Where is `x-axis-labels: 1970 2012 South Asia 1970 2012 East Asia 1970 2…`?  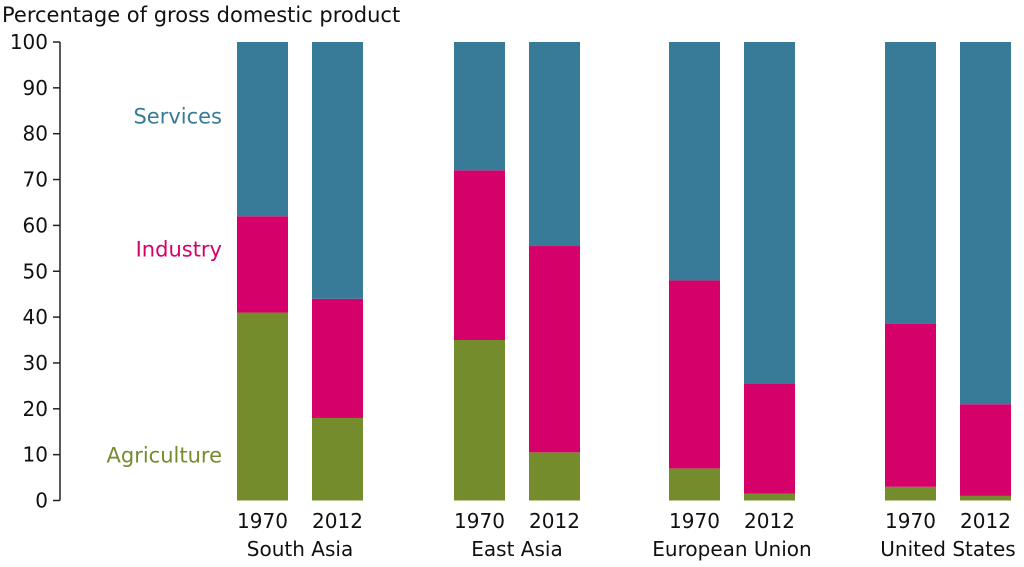
x-axis-labels: 1970 2012 South Asia 1970 2012 East Asia 1970 2… is located at coordinates (626, 535).